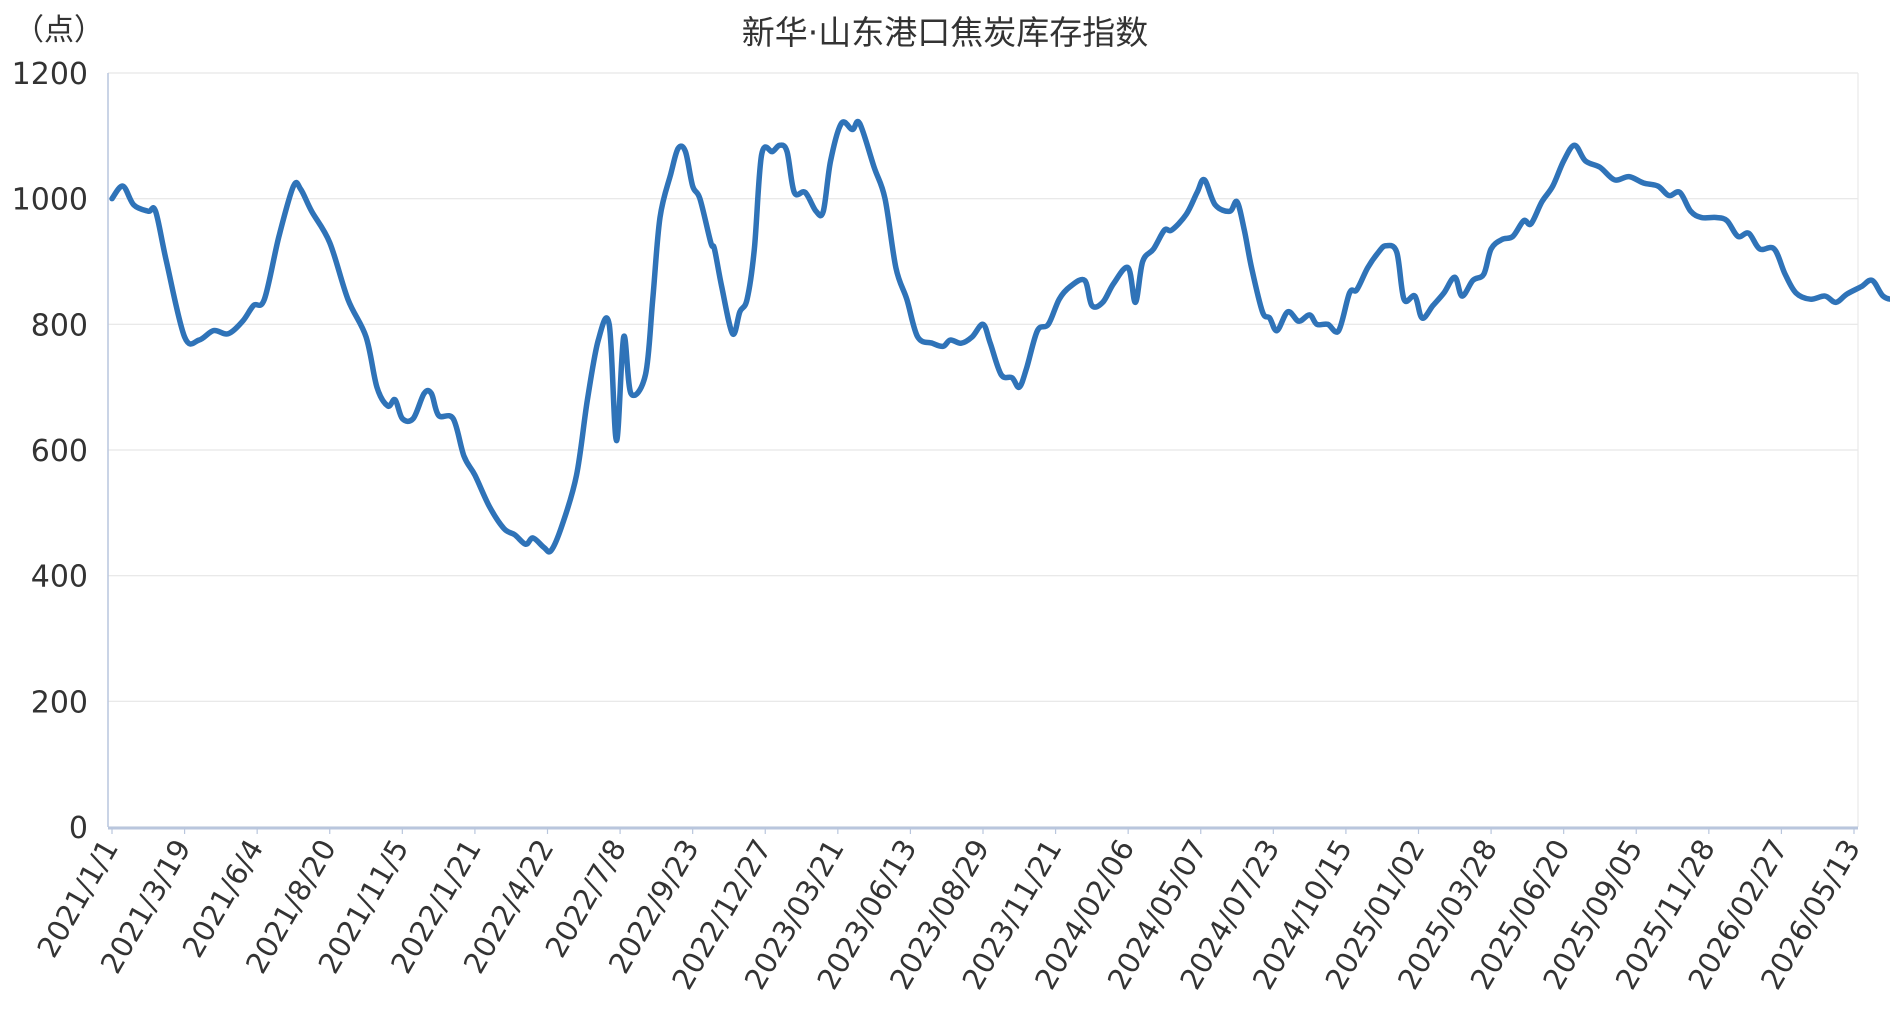  I want to click on y-tick-label: 400, so click(59, 577).